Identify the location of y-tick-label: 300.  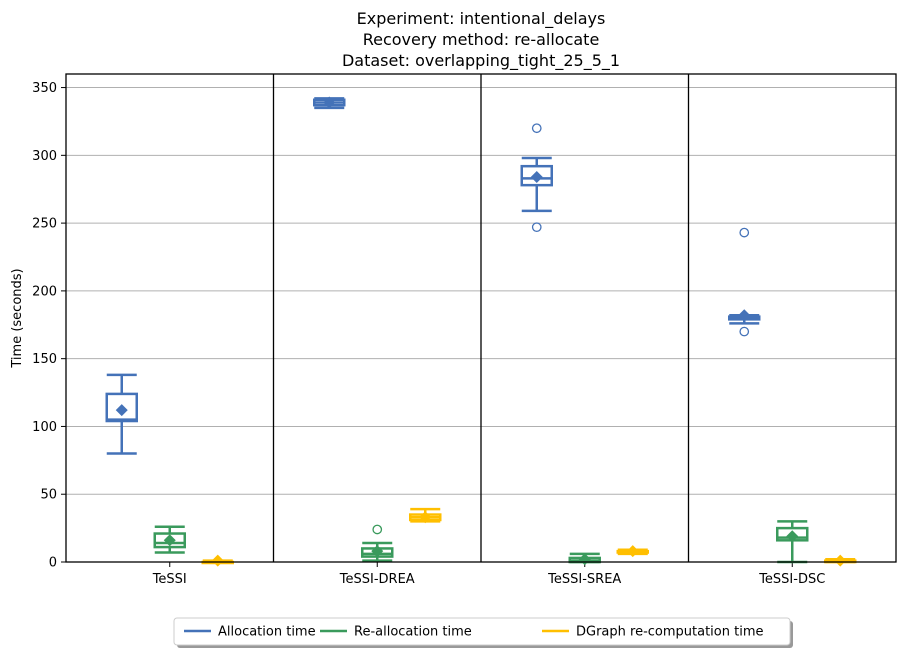
(44, 156).